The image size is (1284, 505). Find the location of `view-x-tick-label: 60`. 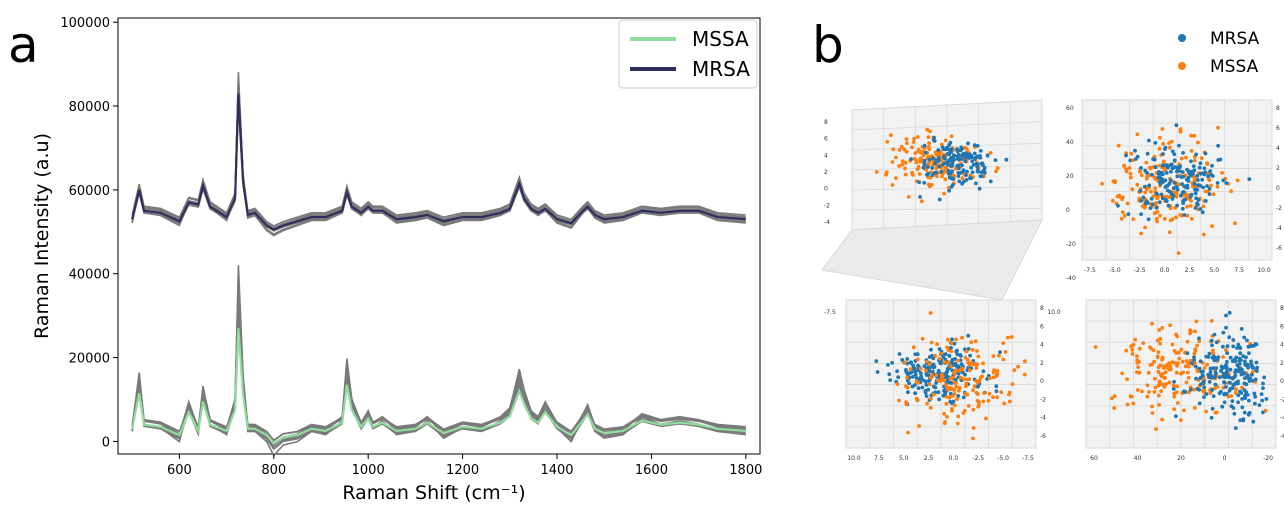

view-x-tick-label: 60 is located at coordinates (1094, 458).